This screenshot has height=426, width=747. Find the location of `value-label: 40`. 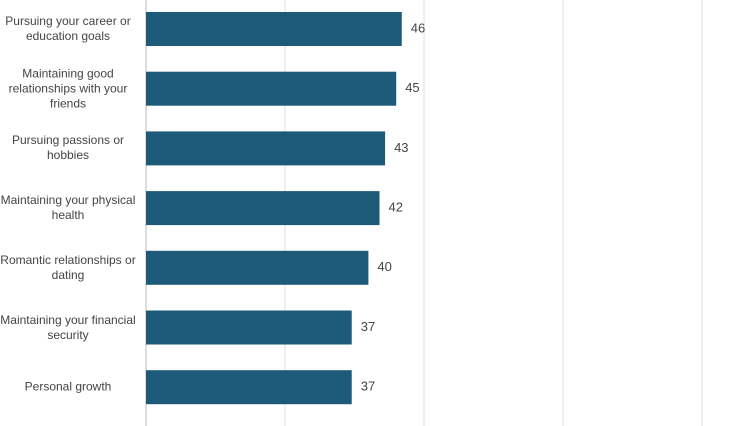

value-label: 40 is located at coordinates (384, 266).